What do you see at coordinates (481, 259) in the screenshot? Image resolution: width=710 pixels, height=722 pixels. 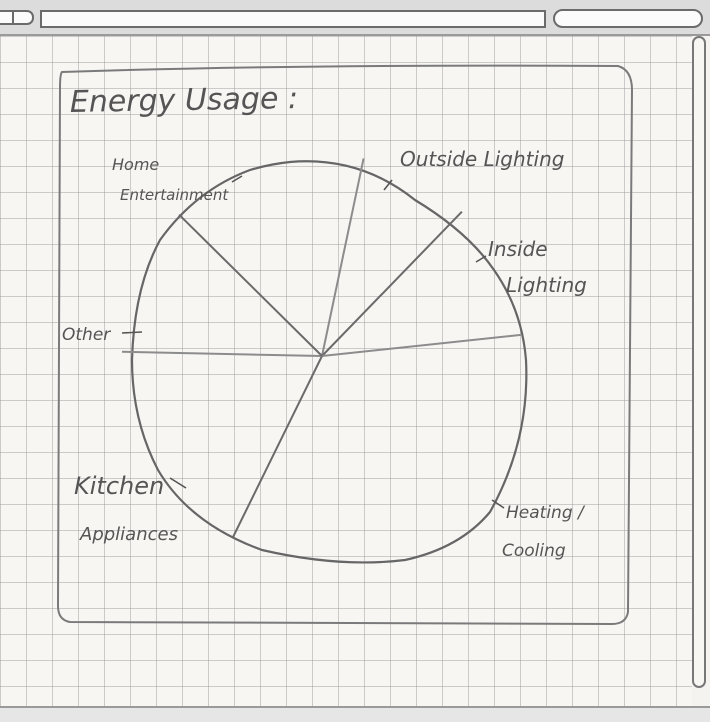 I see `tick-inside-lighting` at bounding box center [481, 259].